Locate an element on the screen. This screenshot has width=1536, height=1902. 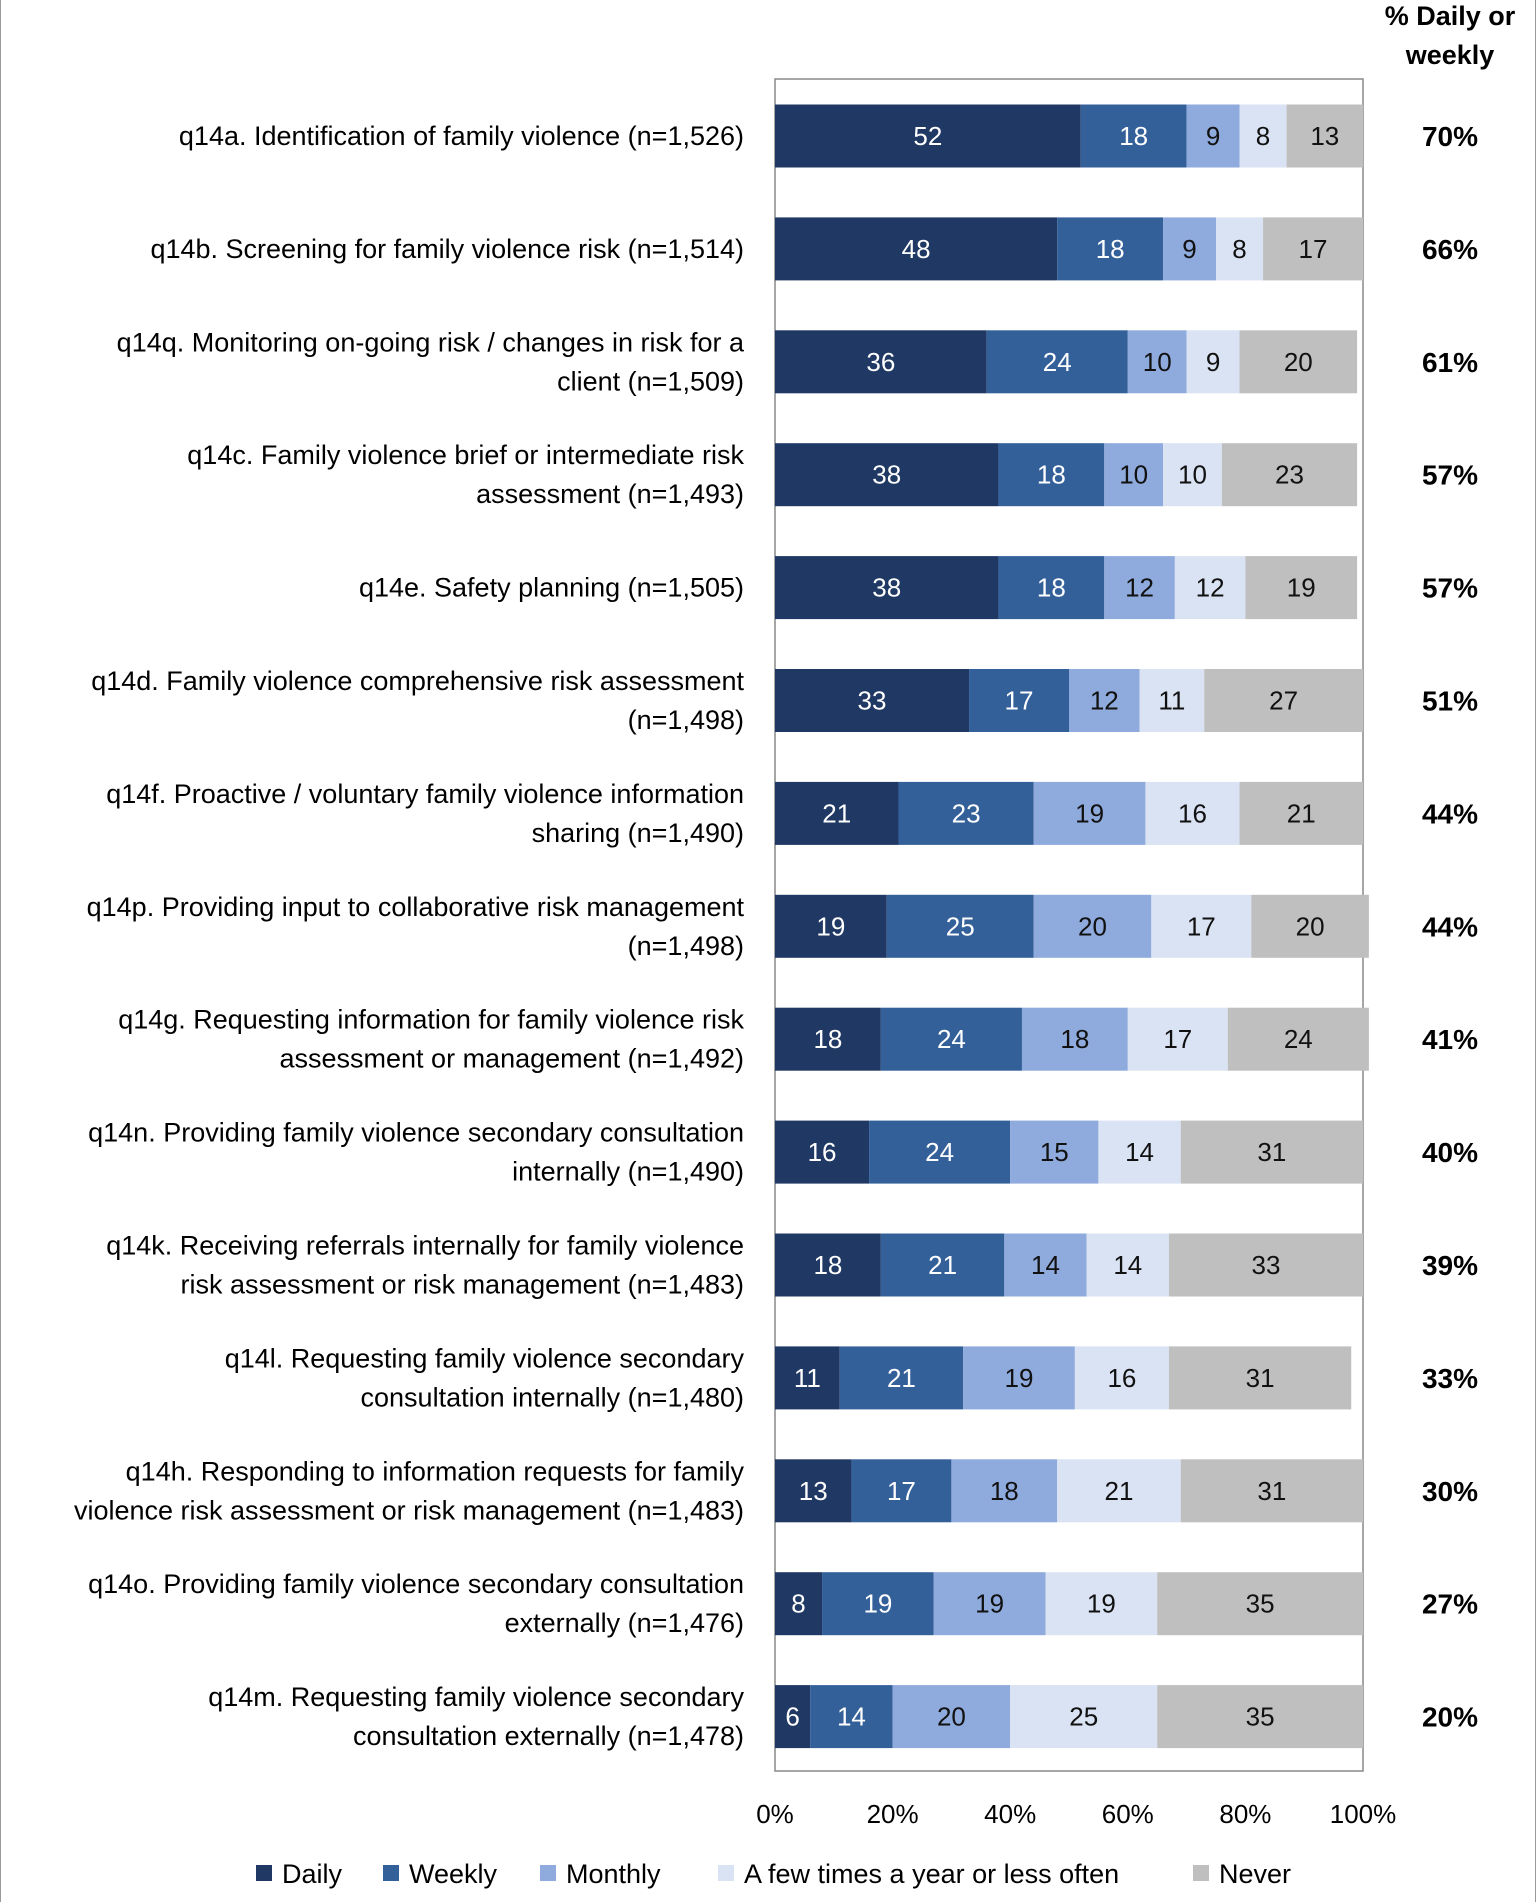
daily-or-weekly-value: 27% is located at coordinates (1450, 1604).